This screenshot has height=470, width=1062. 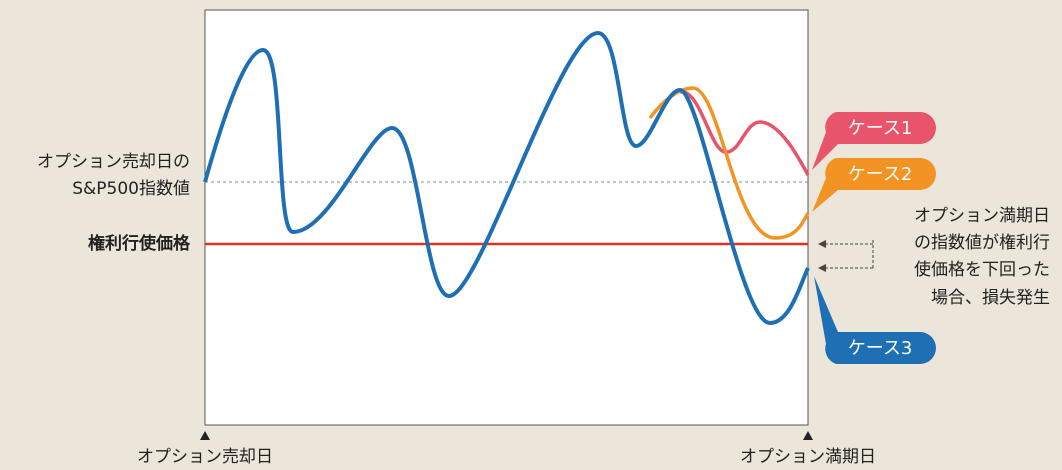 What do you see at coordinates (880, 174) in the screenshot?
I see `case-label: ケース2` at bounding box center [880, 174].